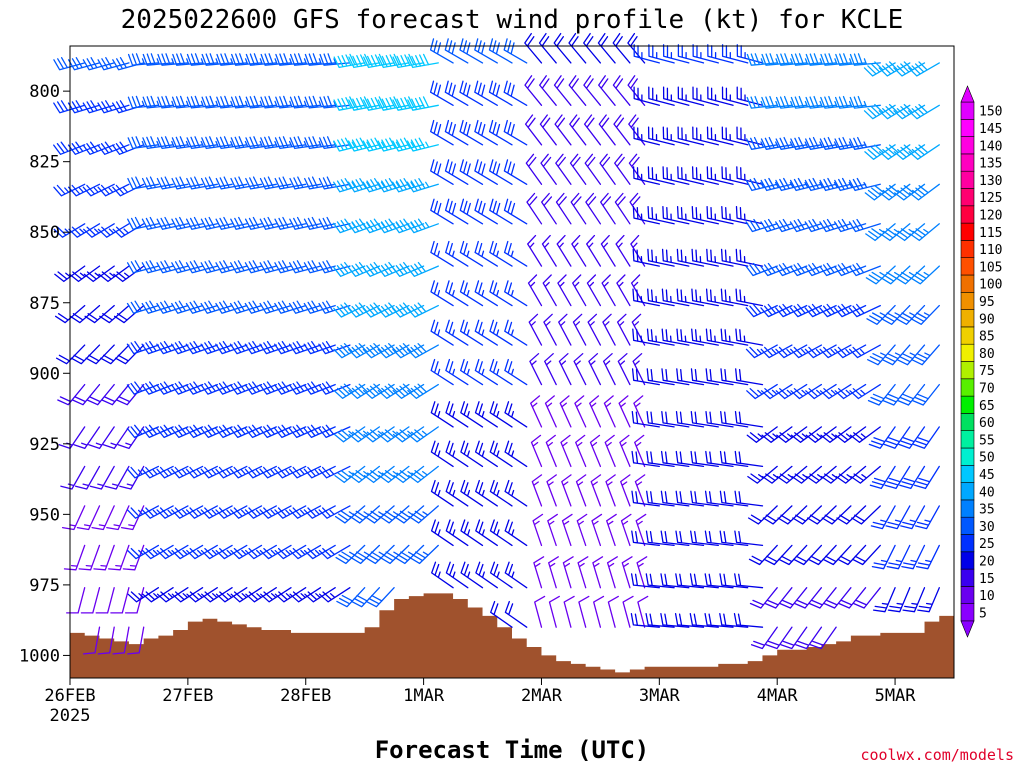 The image size is (1024, 768). Describe the element at coordinates (512, 635) in the screenshot. I see `surface-terrain` at that location.